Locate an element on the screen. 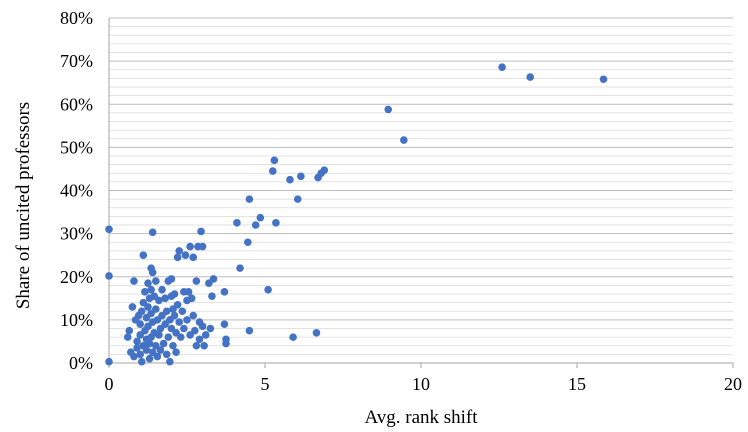  x-axis-title: Avg. rank shift is located at coordinates (421, 417).